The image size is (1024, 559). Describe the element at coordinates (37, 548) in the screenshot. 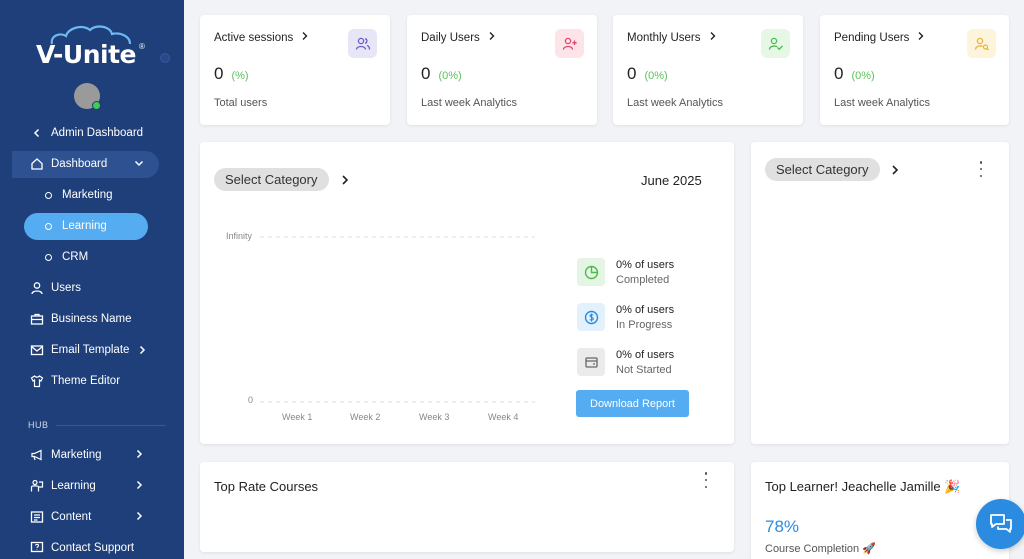

I see `support-icon` at that location.